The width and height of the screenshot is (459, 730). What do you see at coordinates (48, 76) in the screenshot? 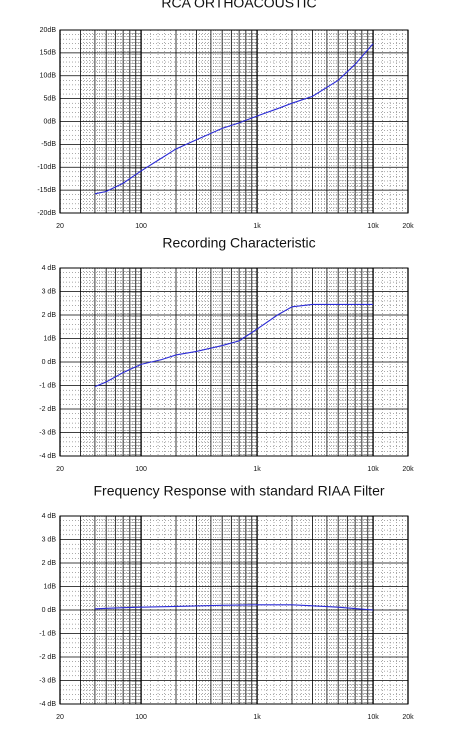
I see `y-tick-label: 10dB` at bounding box center [48, 76].